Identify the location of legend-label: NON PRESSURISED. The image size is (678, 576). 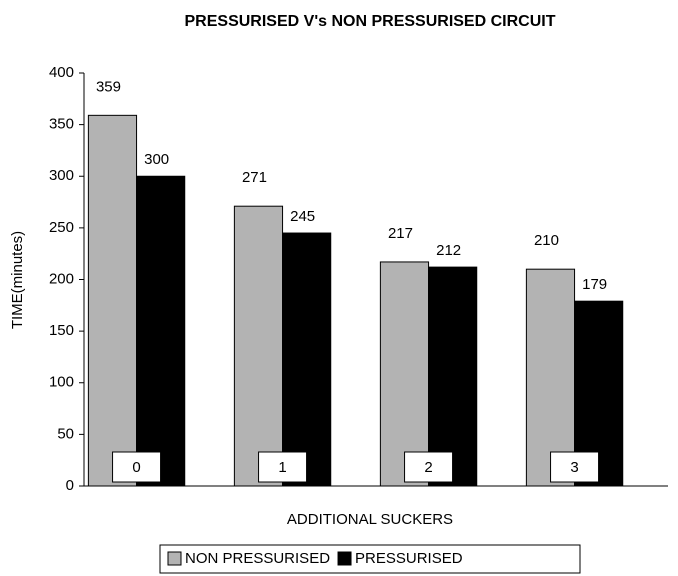
(257, 558).